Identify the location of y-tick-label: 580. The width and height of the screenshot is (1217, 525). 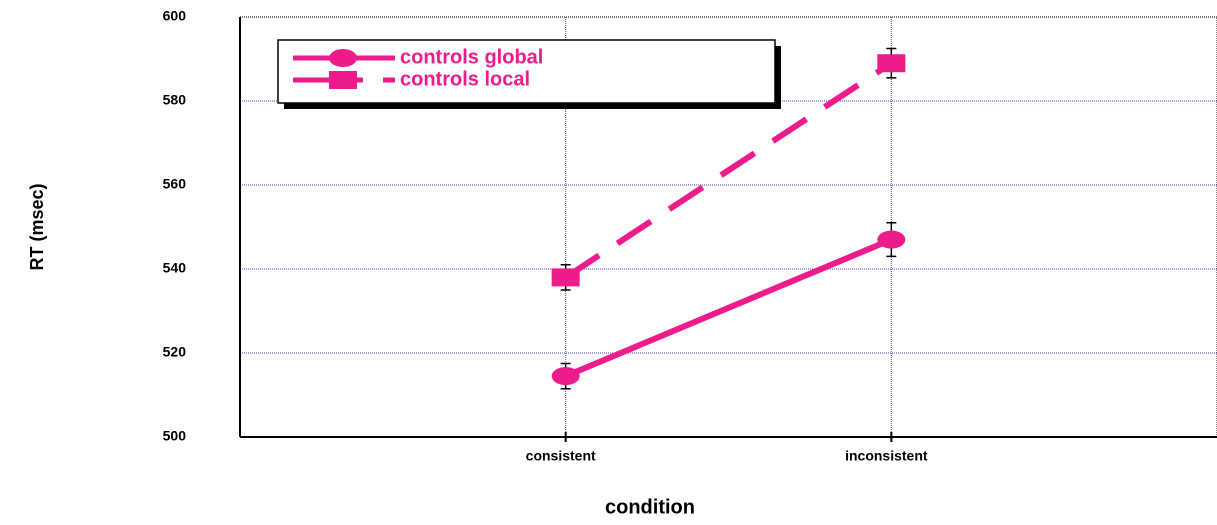
(175, 100).